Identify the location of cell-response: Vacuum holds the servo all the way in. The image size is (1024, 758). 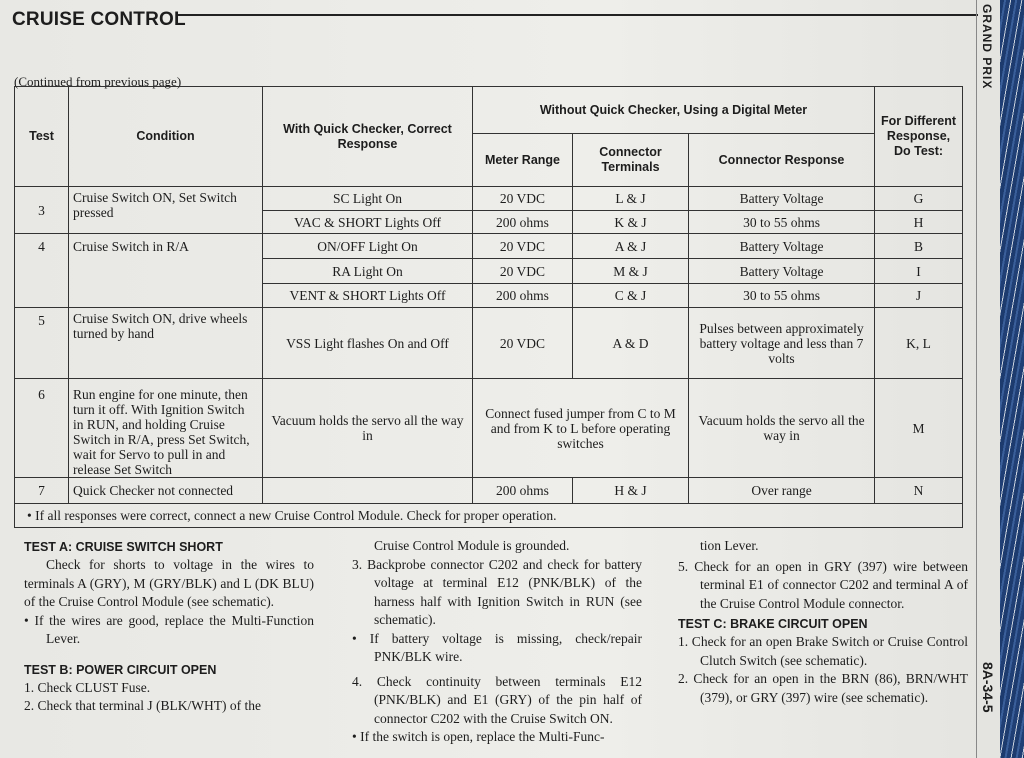
(781, 428).